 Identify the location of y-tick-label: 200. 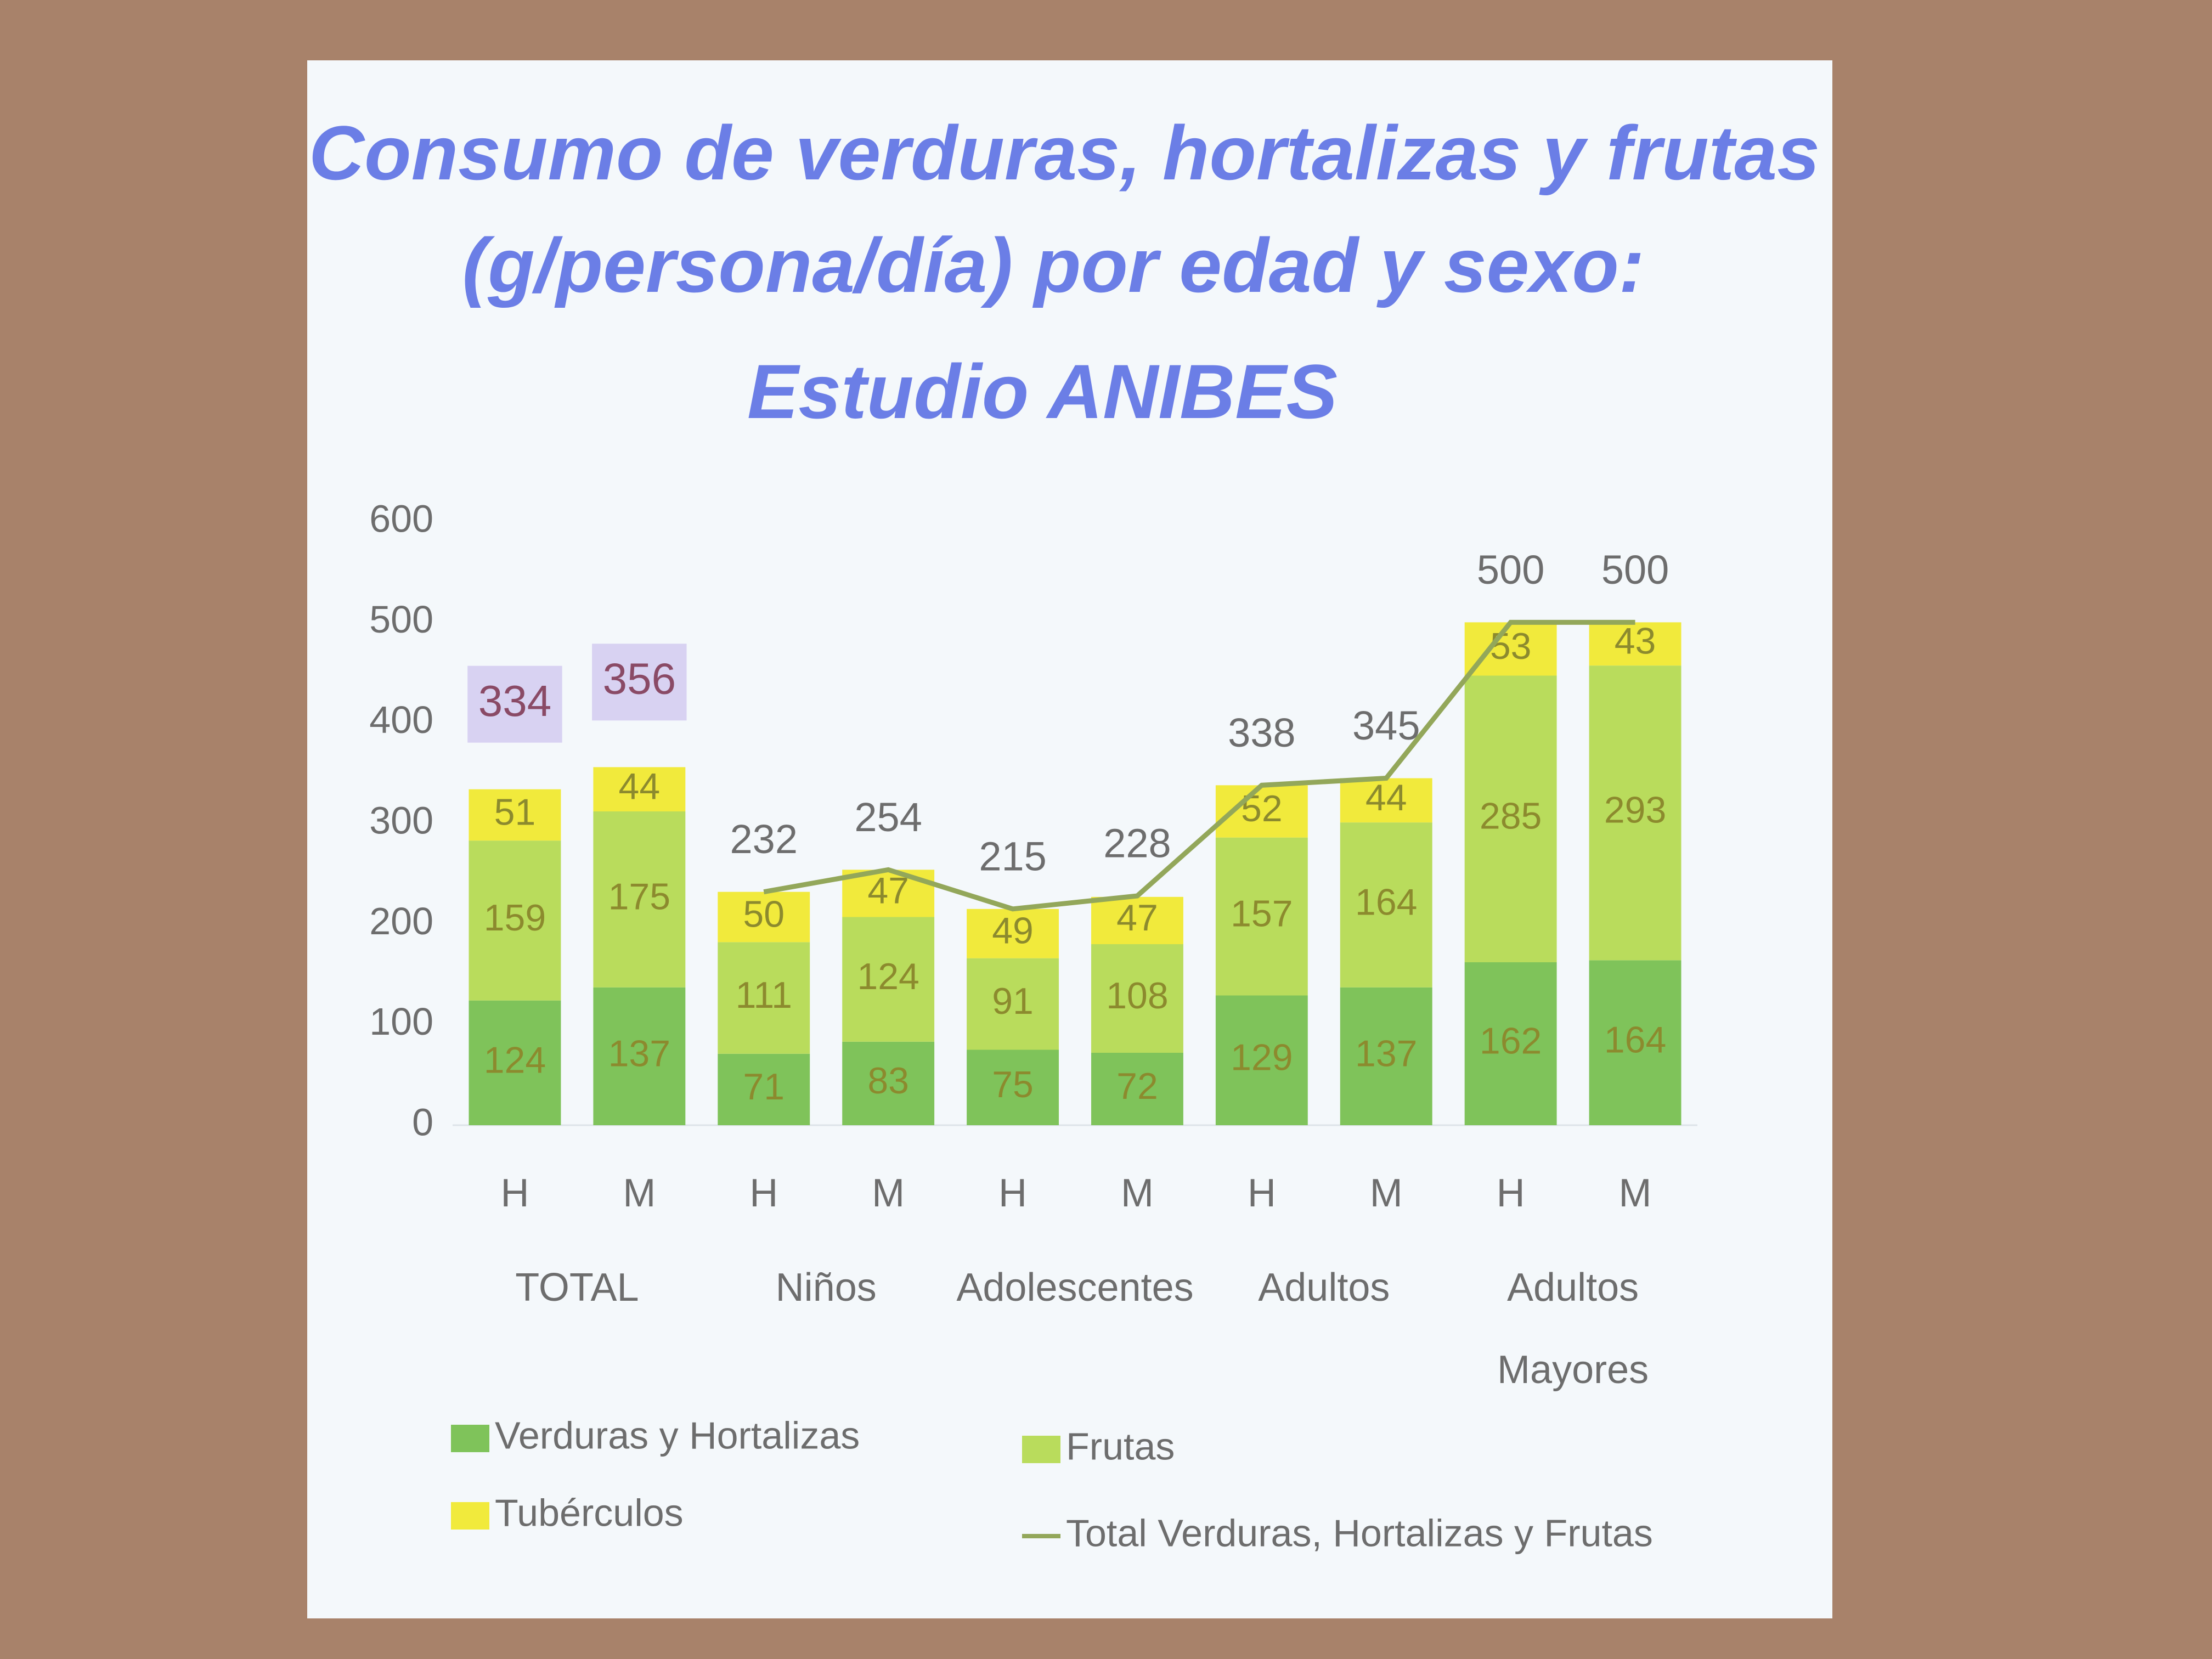
(401, 921).